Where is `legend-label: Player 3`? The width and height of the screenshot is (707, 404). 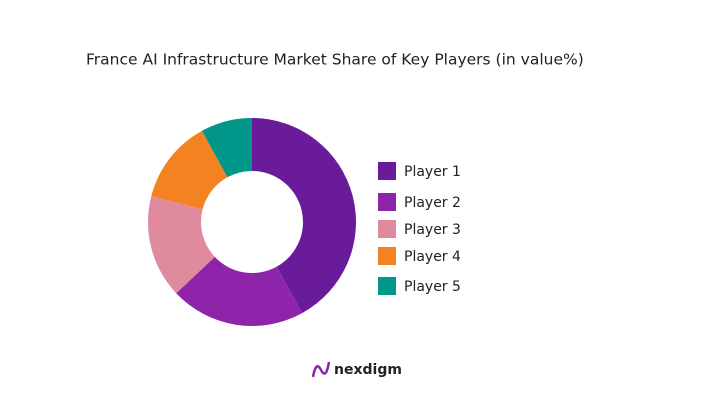
legend-label: Player 3 is located at coordinates (432, 230).